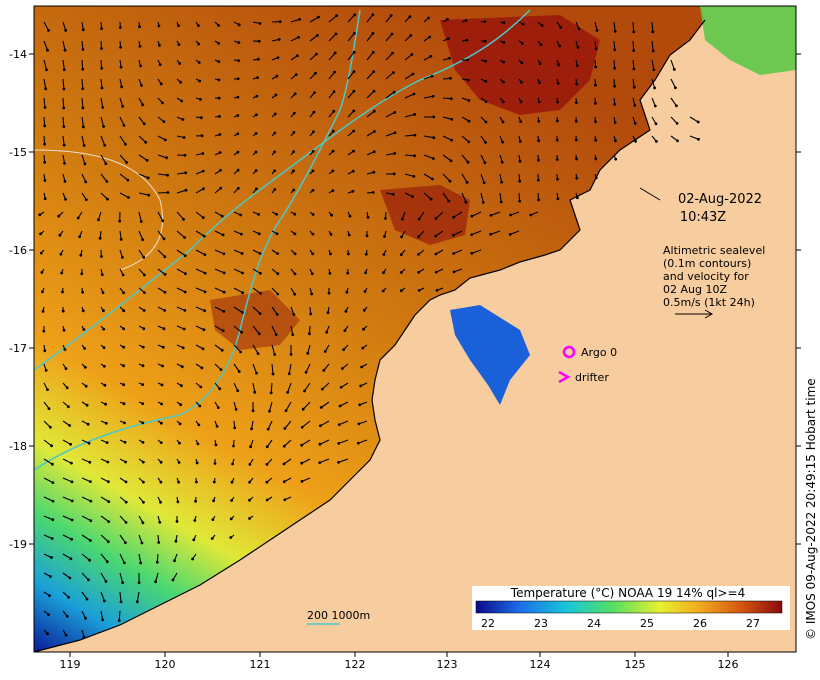 The height and width of the screenshot is (680, 820). Describe the element at coordinates (18, 152) in the screenshot. I see `lat-tick-label: -15` at that location.